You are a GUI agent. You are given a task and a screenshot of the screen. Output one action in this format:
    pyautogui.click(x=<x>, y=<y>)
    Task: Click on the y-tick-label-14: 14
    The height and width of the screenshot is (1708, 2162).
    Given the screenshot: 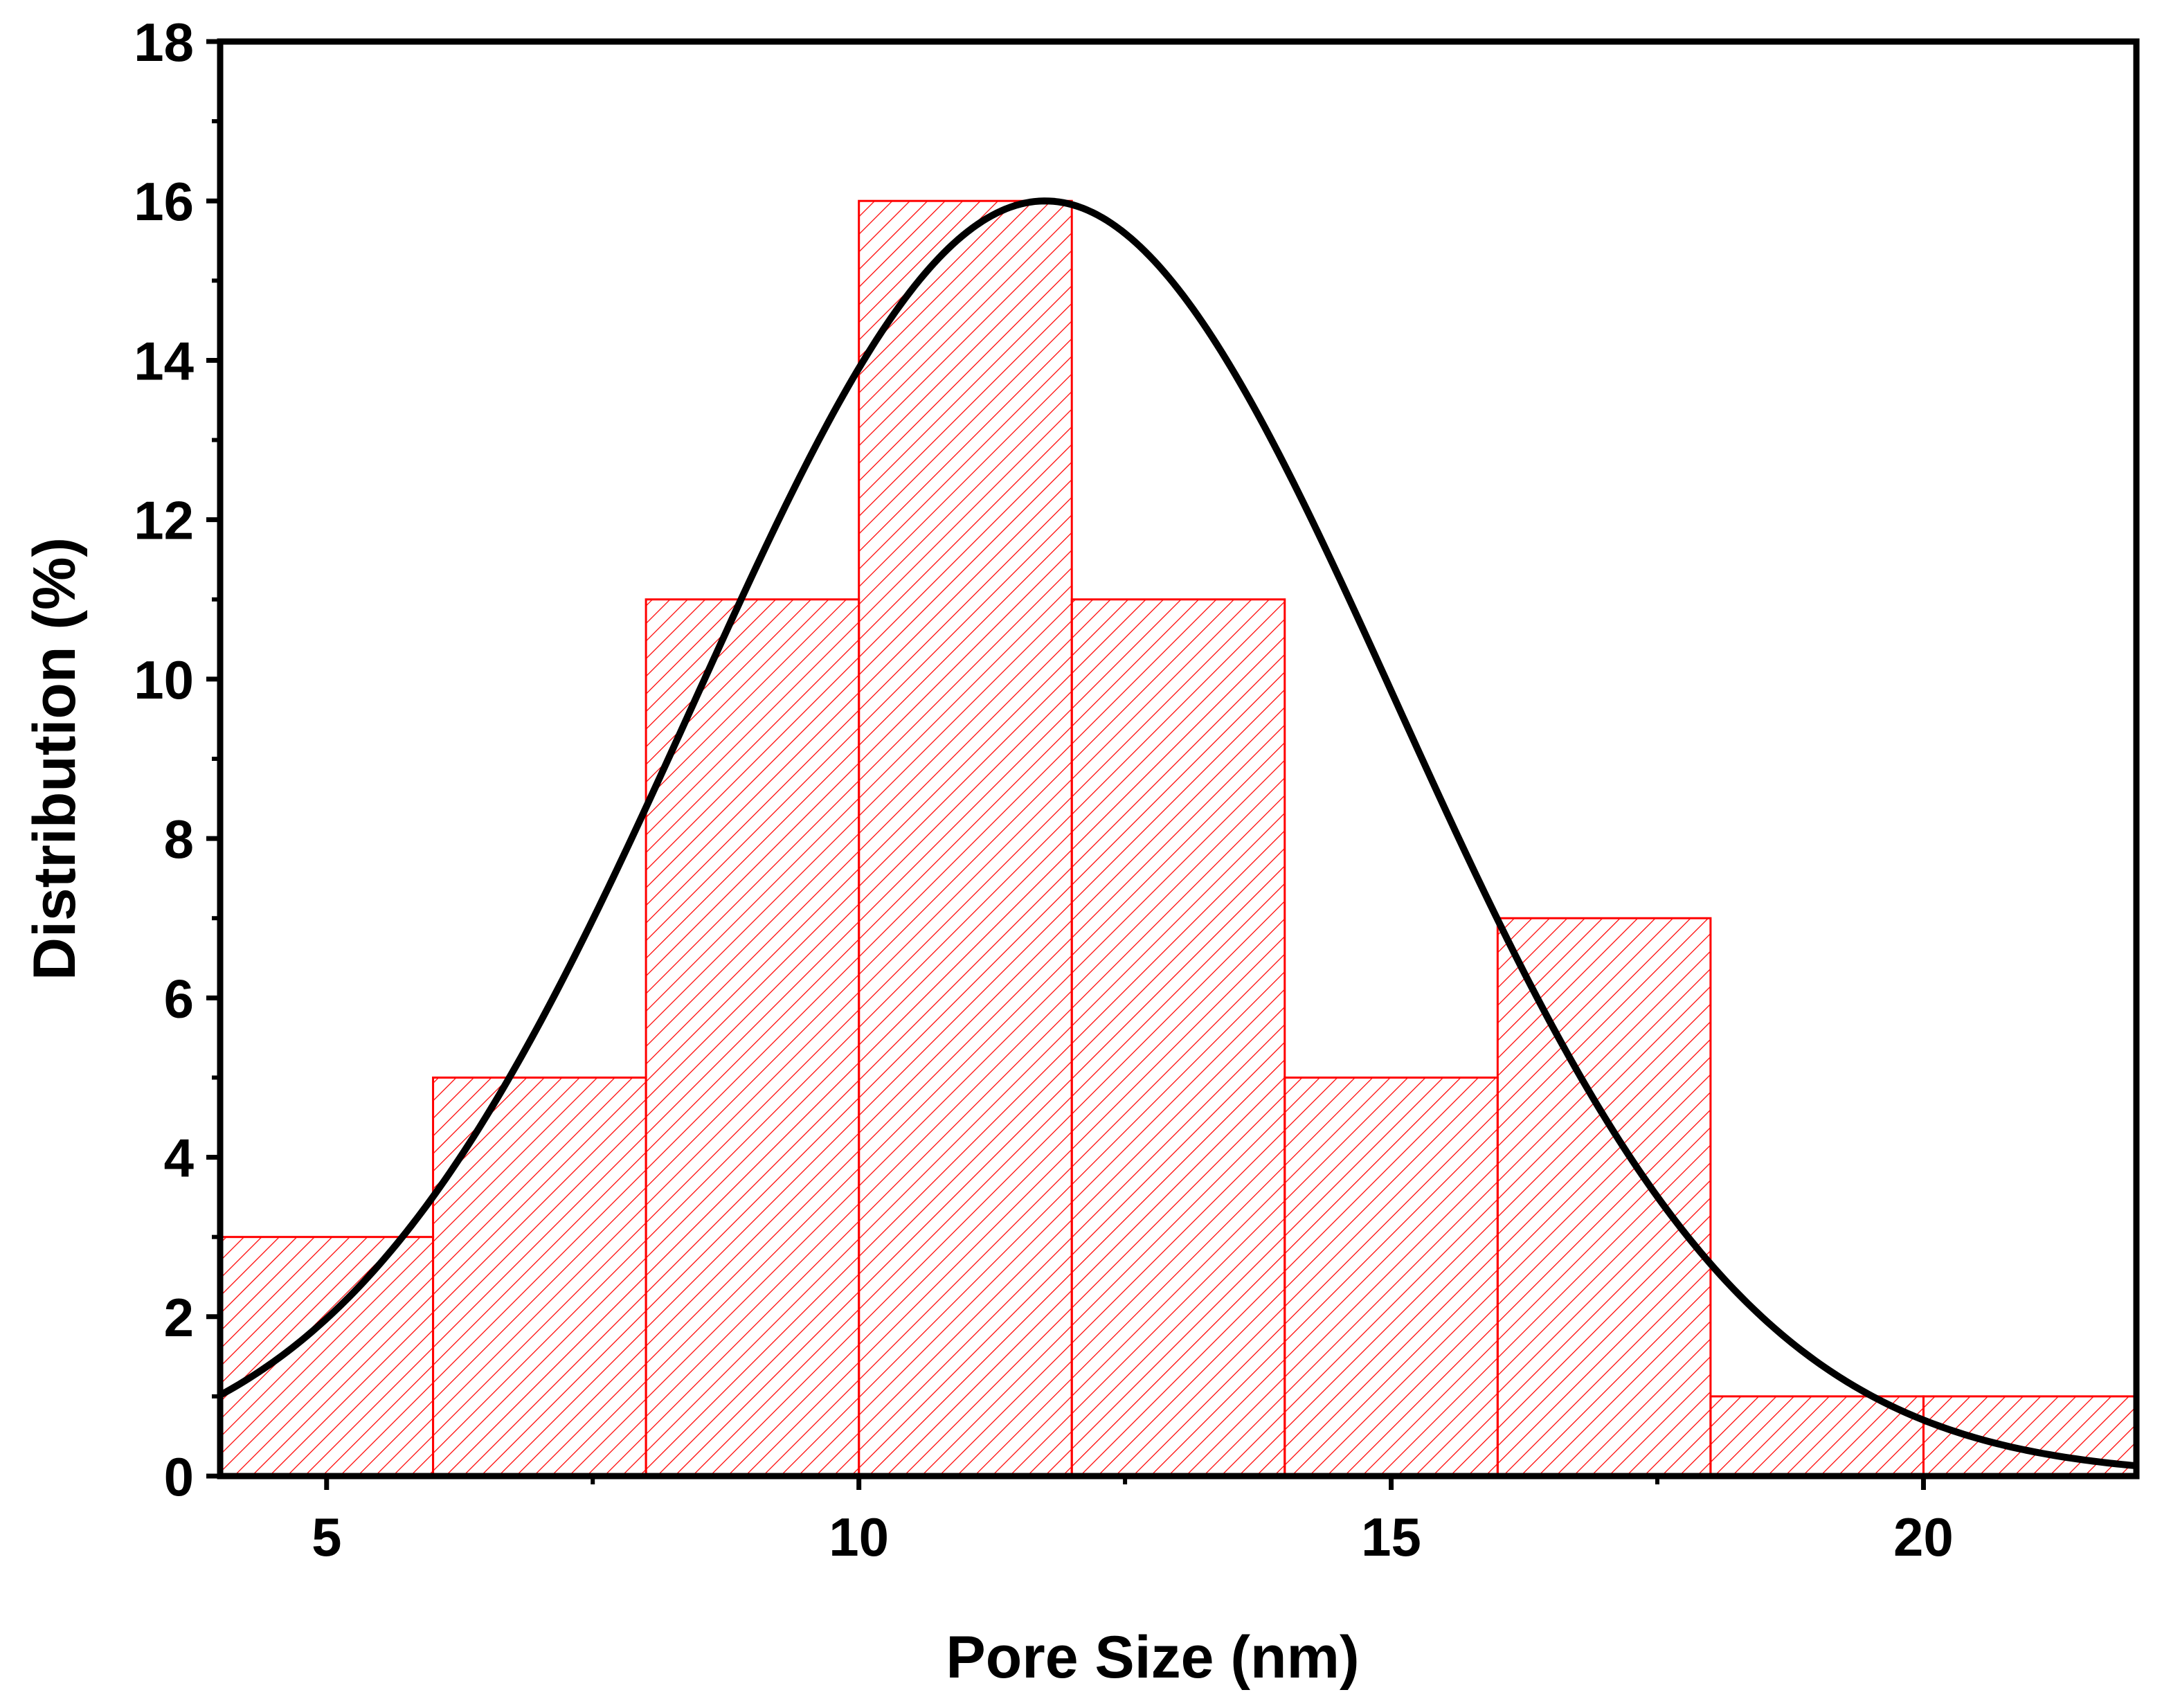 What is the action you would take?
    pyautogui.click(x=164, y=360)
    